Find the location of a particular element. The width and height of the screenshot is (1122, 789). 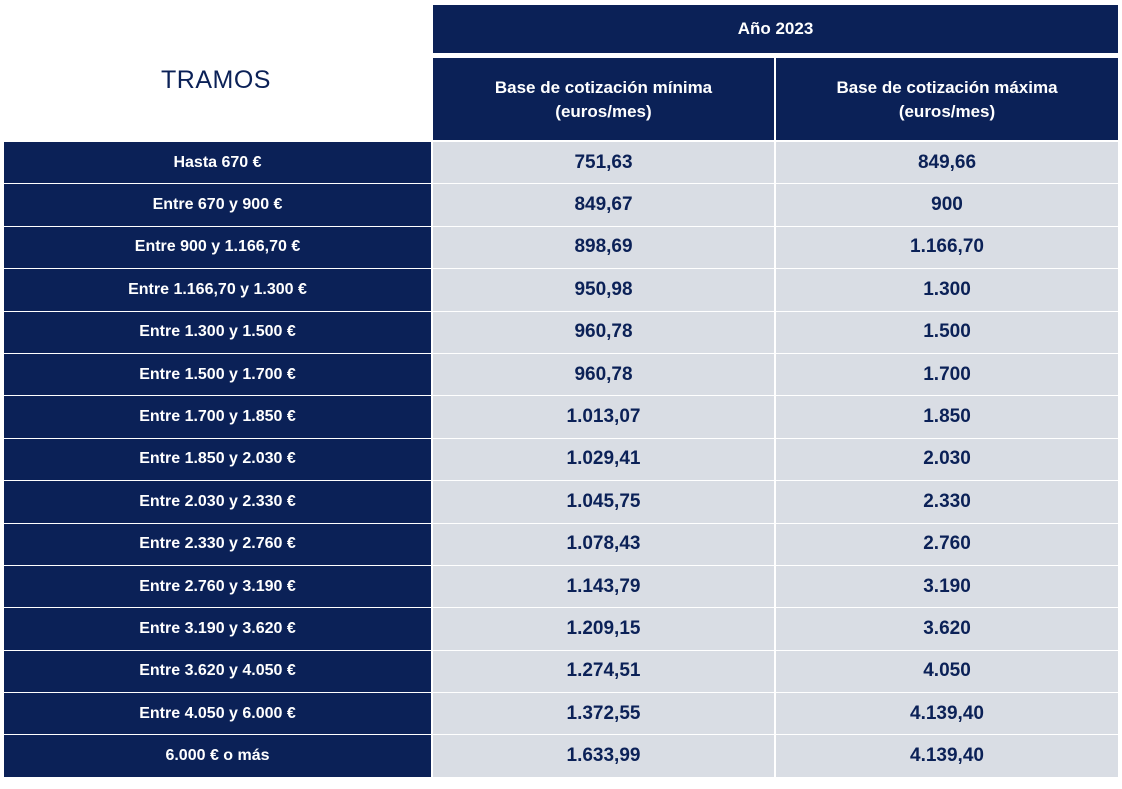

table-row: Entre 1.300 y 1.500 €960,78 1.500 is located at coordinates (561, 332).